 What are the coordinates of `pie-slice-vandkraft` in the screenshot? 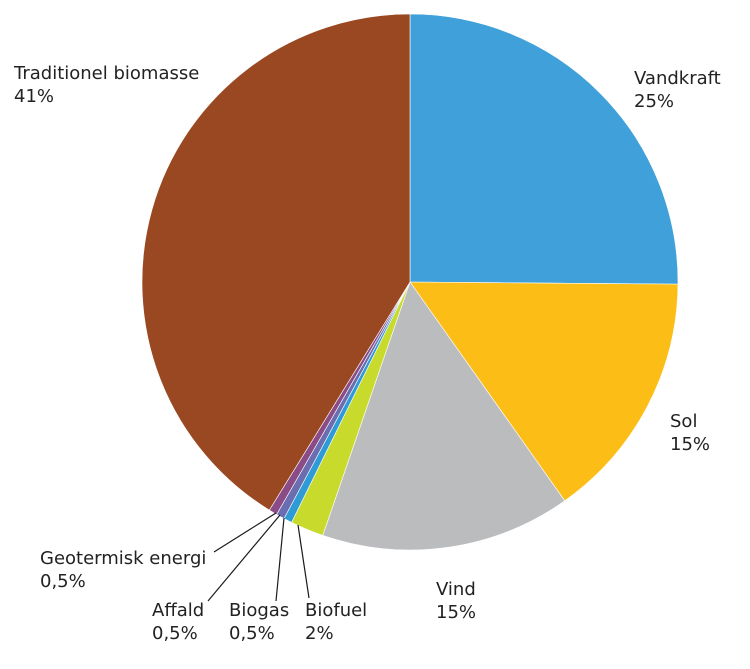 It's located at (544, 149).